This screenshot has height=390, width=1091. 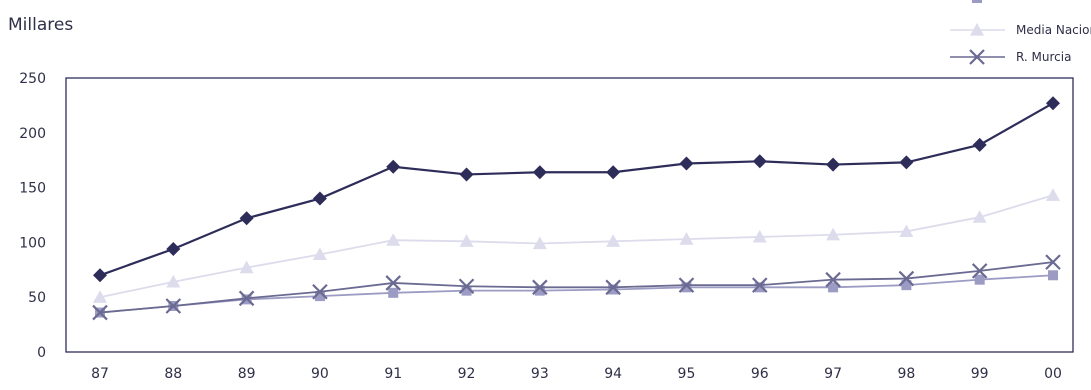 I want to click on x-tick-label: 99, so click(x=980, y=374).